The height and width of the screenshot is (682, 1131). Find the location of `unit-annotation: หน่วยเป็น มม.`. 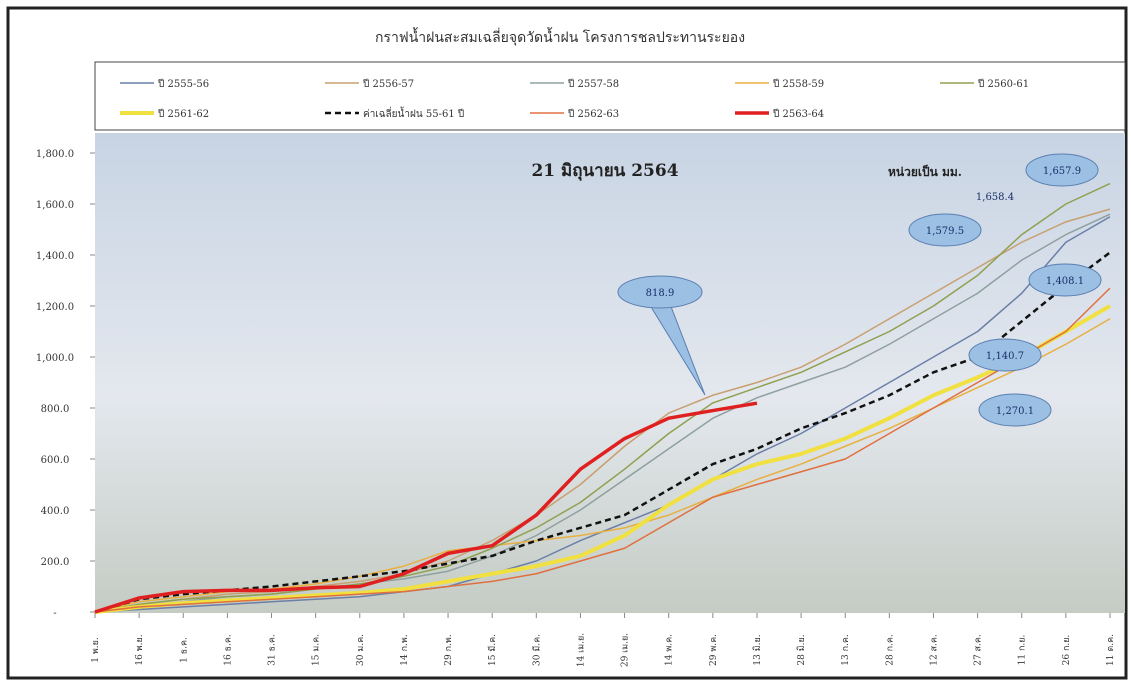

unit-annotation: หน่วยเป็น มม. is located at coordinates (925, 171).